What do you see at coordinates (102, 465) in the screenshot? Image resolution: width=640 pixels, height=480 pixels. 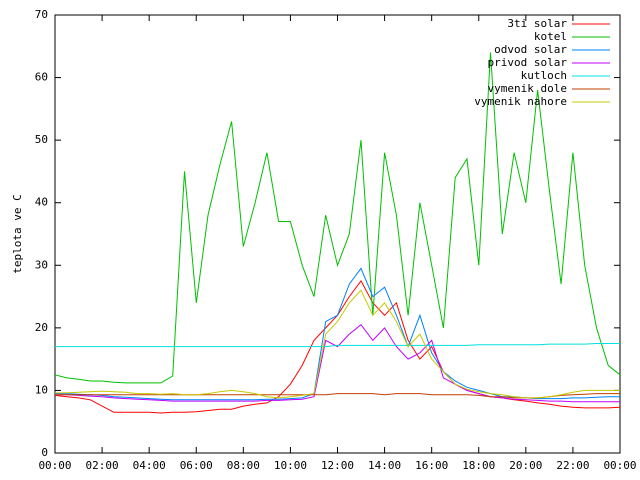 I see `x-tick-label: 02:00` at bounding box center [102, 465].